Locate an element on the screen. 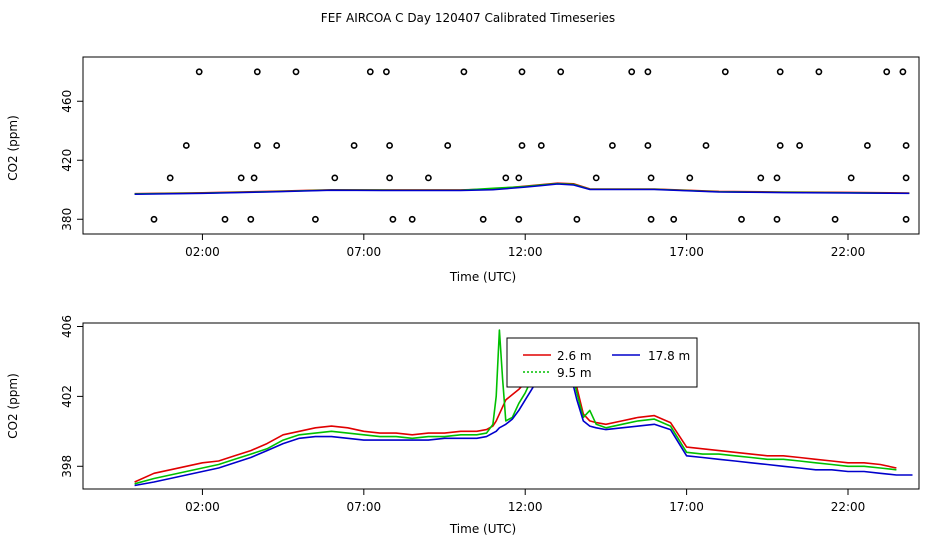 This screenshot has width=936, height=540. legend: 2.6 m 17.8 m 9.5 m is located at coordinates (602, 362).